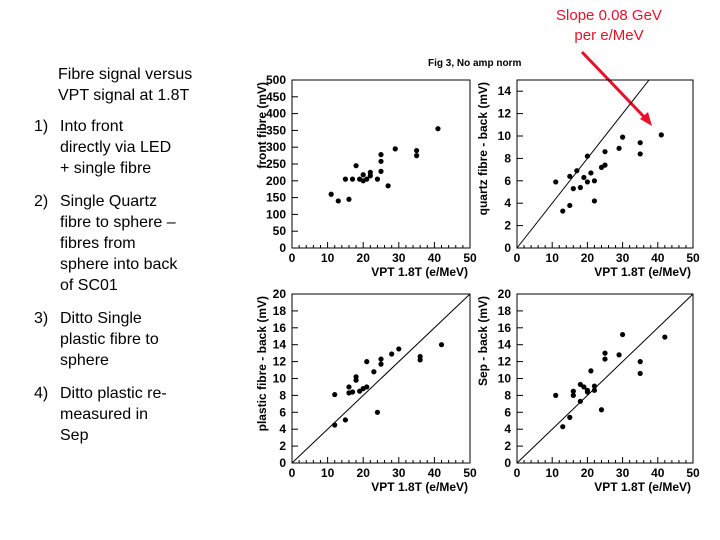 The image size is (720, 540). I want to click on x-axis-title: VPT 1.8T (e/MeV), so click(419, 487).